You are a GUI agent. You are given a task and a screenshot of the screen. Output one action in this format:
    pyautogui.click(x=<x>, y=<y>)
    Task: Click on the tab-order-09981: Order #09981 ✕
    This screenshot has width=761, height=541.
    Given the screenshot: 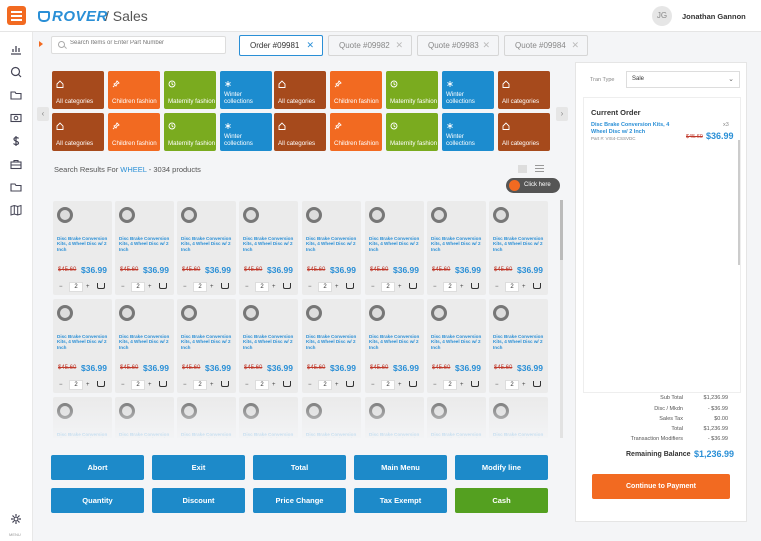 What is the action you would take?
    pyautogui.click(x=281, y=45)
    